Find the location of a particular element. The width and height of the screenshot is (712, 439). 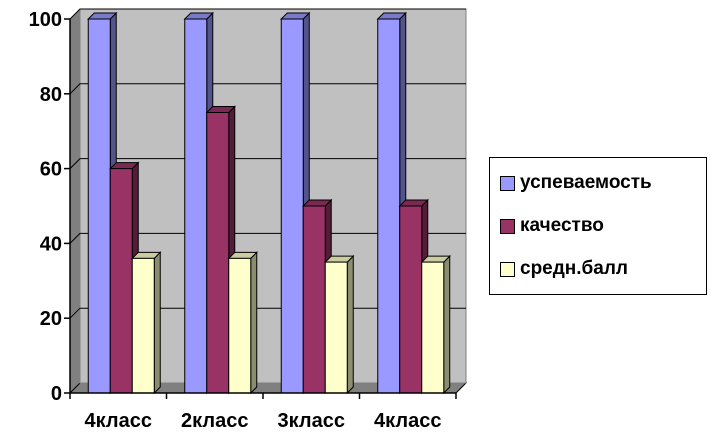

legend-item-sredn-ball: средн.балл is located at coordinates (564, 269).